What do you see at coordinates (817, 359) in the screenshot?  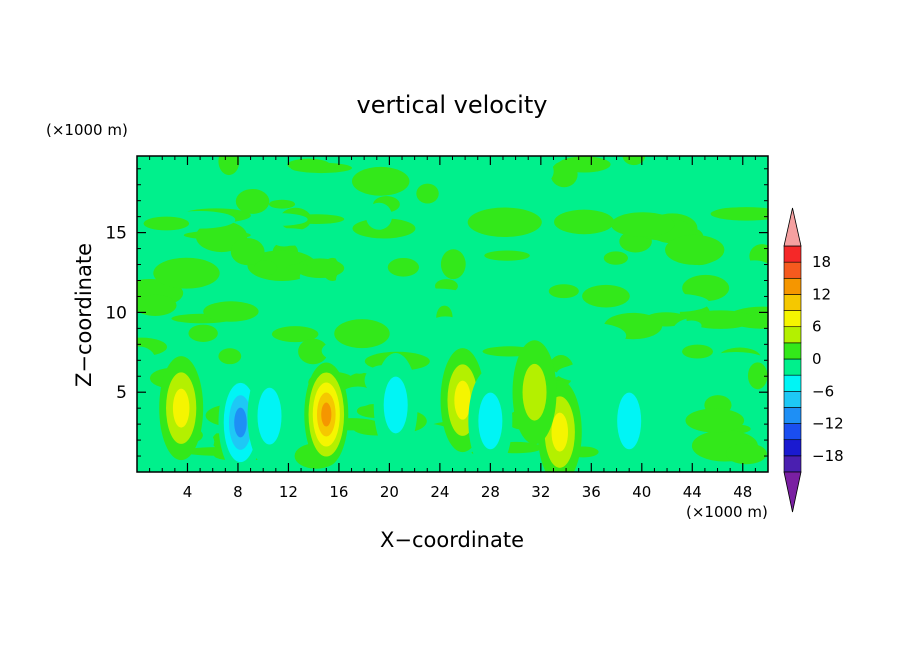 I see `colorbar-tick-label: 0` at bounding box center [817, 359].